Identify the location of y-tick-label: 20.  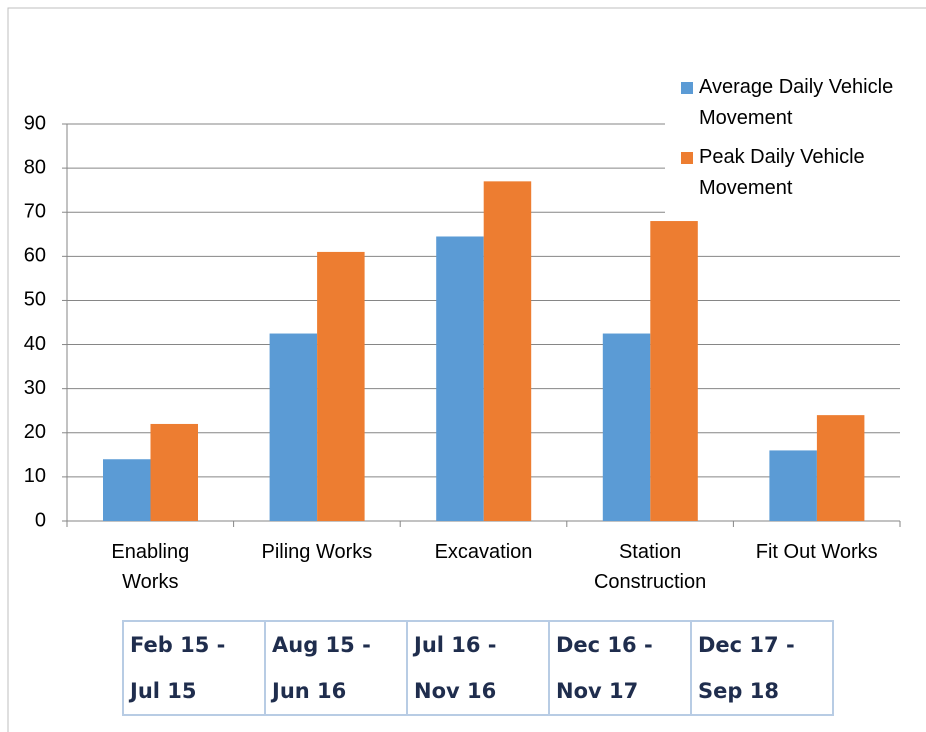
(35, 432).